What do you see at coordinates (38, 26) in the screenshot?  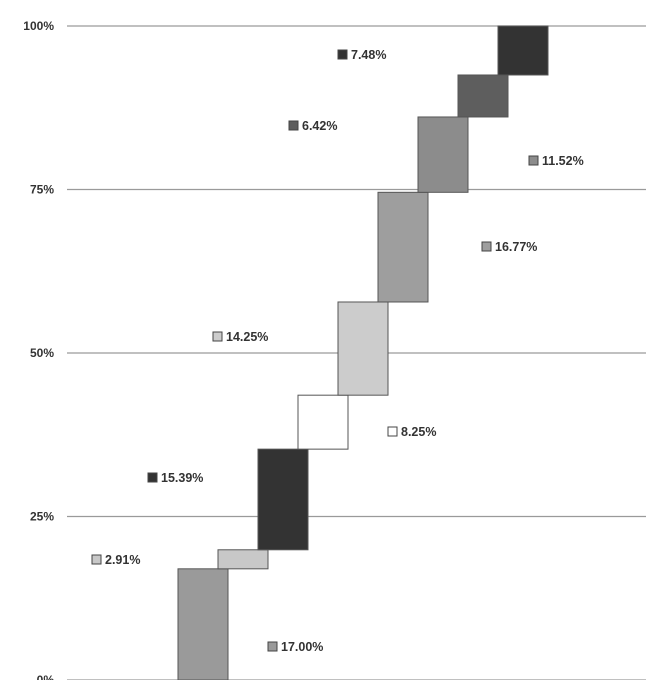 I see `y-tick-label: 100%` at bounding box center [38, 26].